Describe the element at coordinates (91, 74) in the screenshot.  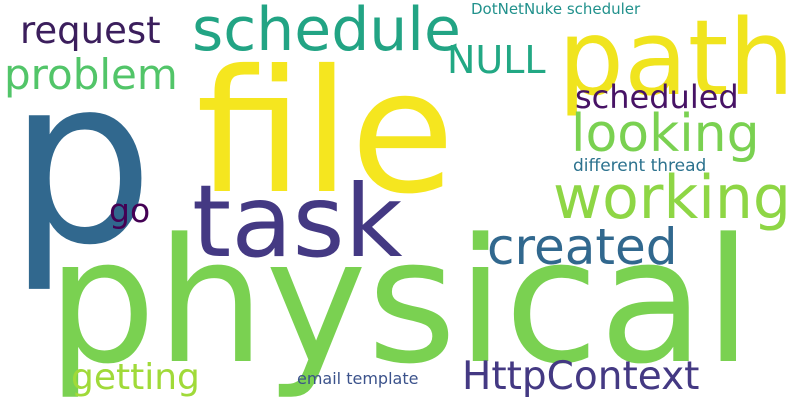
I see `word-problem: problem` at that location.